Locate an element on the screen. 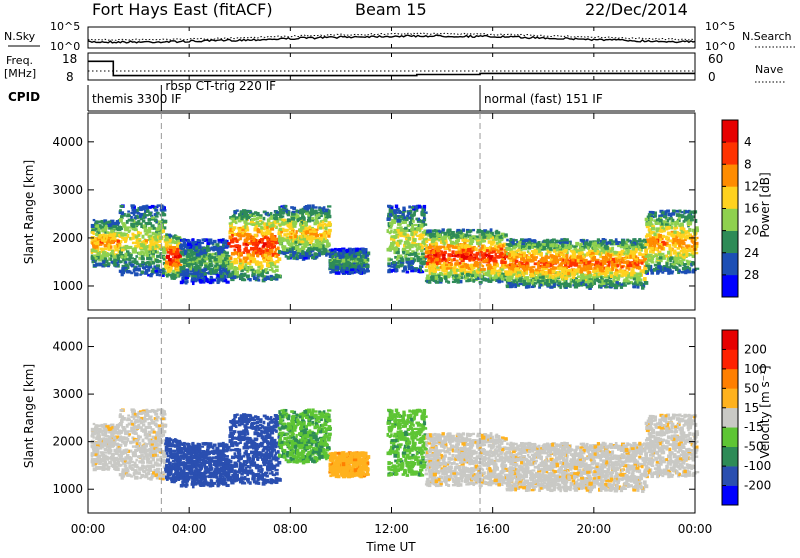 The height and width of the screenshot is (558, 800). noise-panel: N.Sky 10^5 10^0 10^5 10^0 N.Search is located at coordinates (399, 36).